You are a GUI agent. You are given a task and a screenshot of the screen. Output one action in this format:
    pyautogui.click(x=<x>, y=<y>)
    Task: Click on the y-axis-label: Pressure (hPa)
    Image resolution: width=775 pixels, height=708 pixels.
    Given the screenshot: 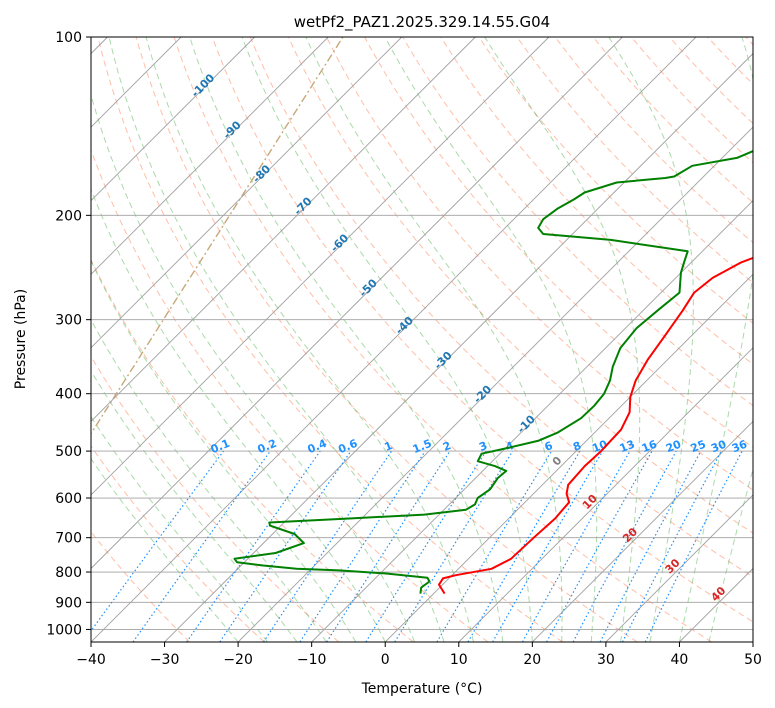 What is the action you would take?
    pyautogui.click(x=21, y=339)
    